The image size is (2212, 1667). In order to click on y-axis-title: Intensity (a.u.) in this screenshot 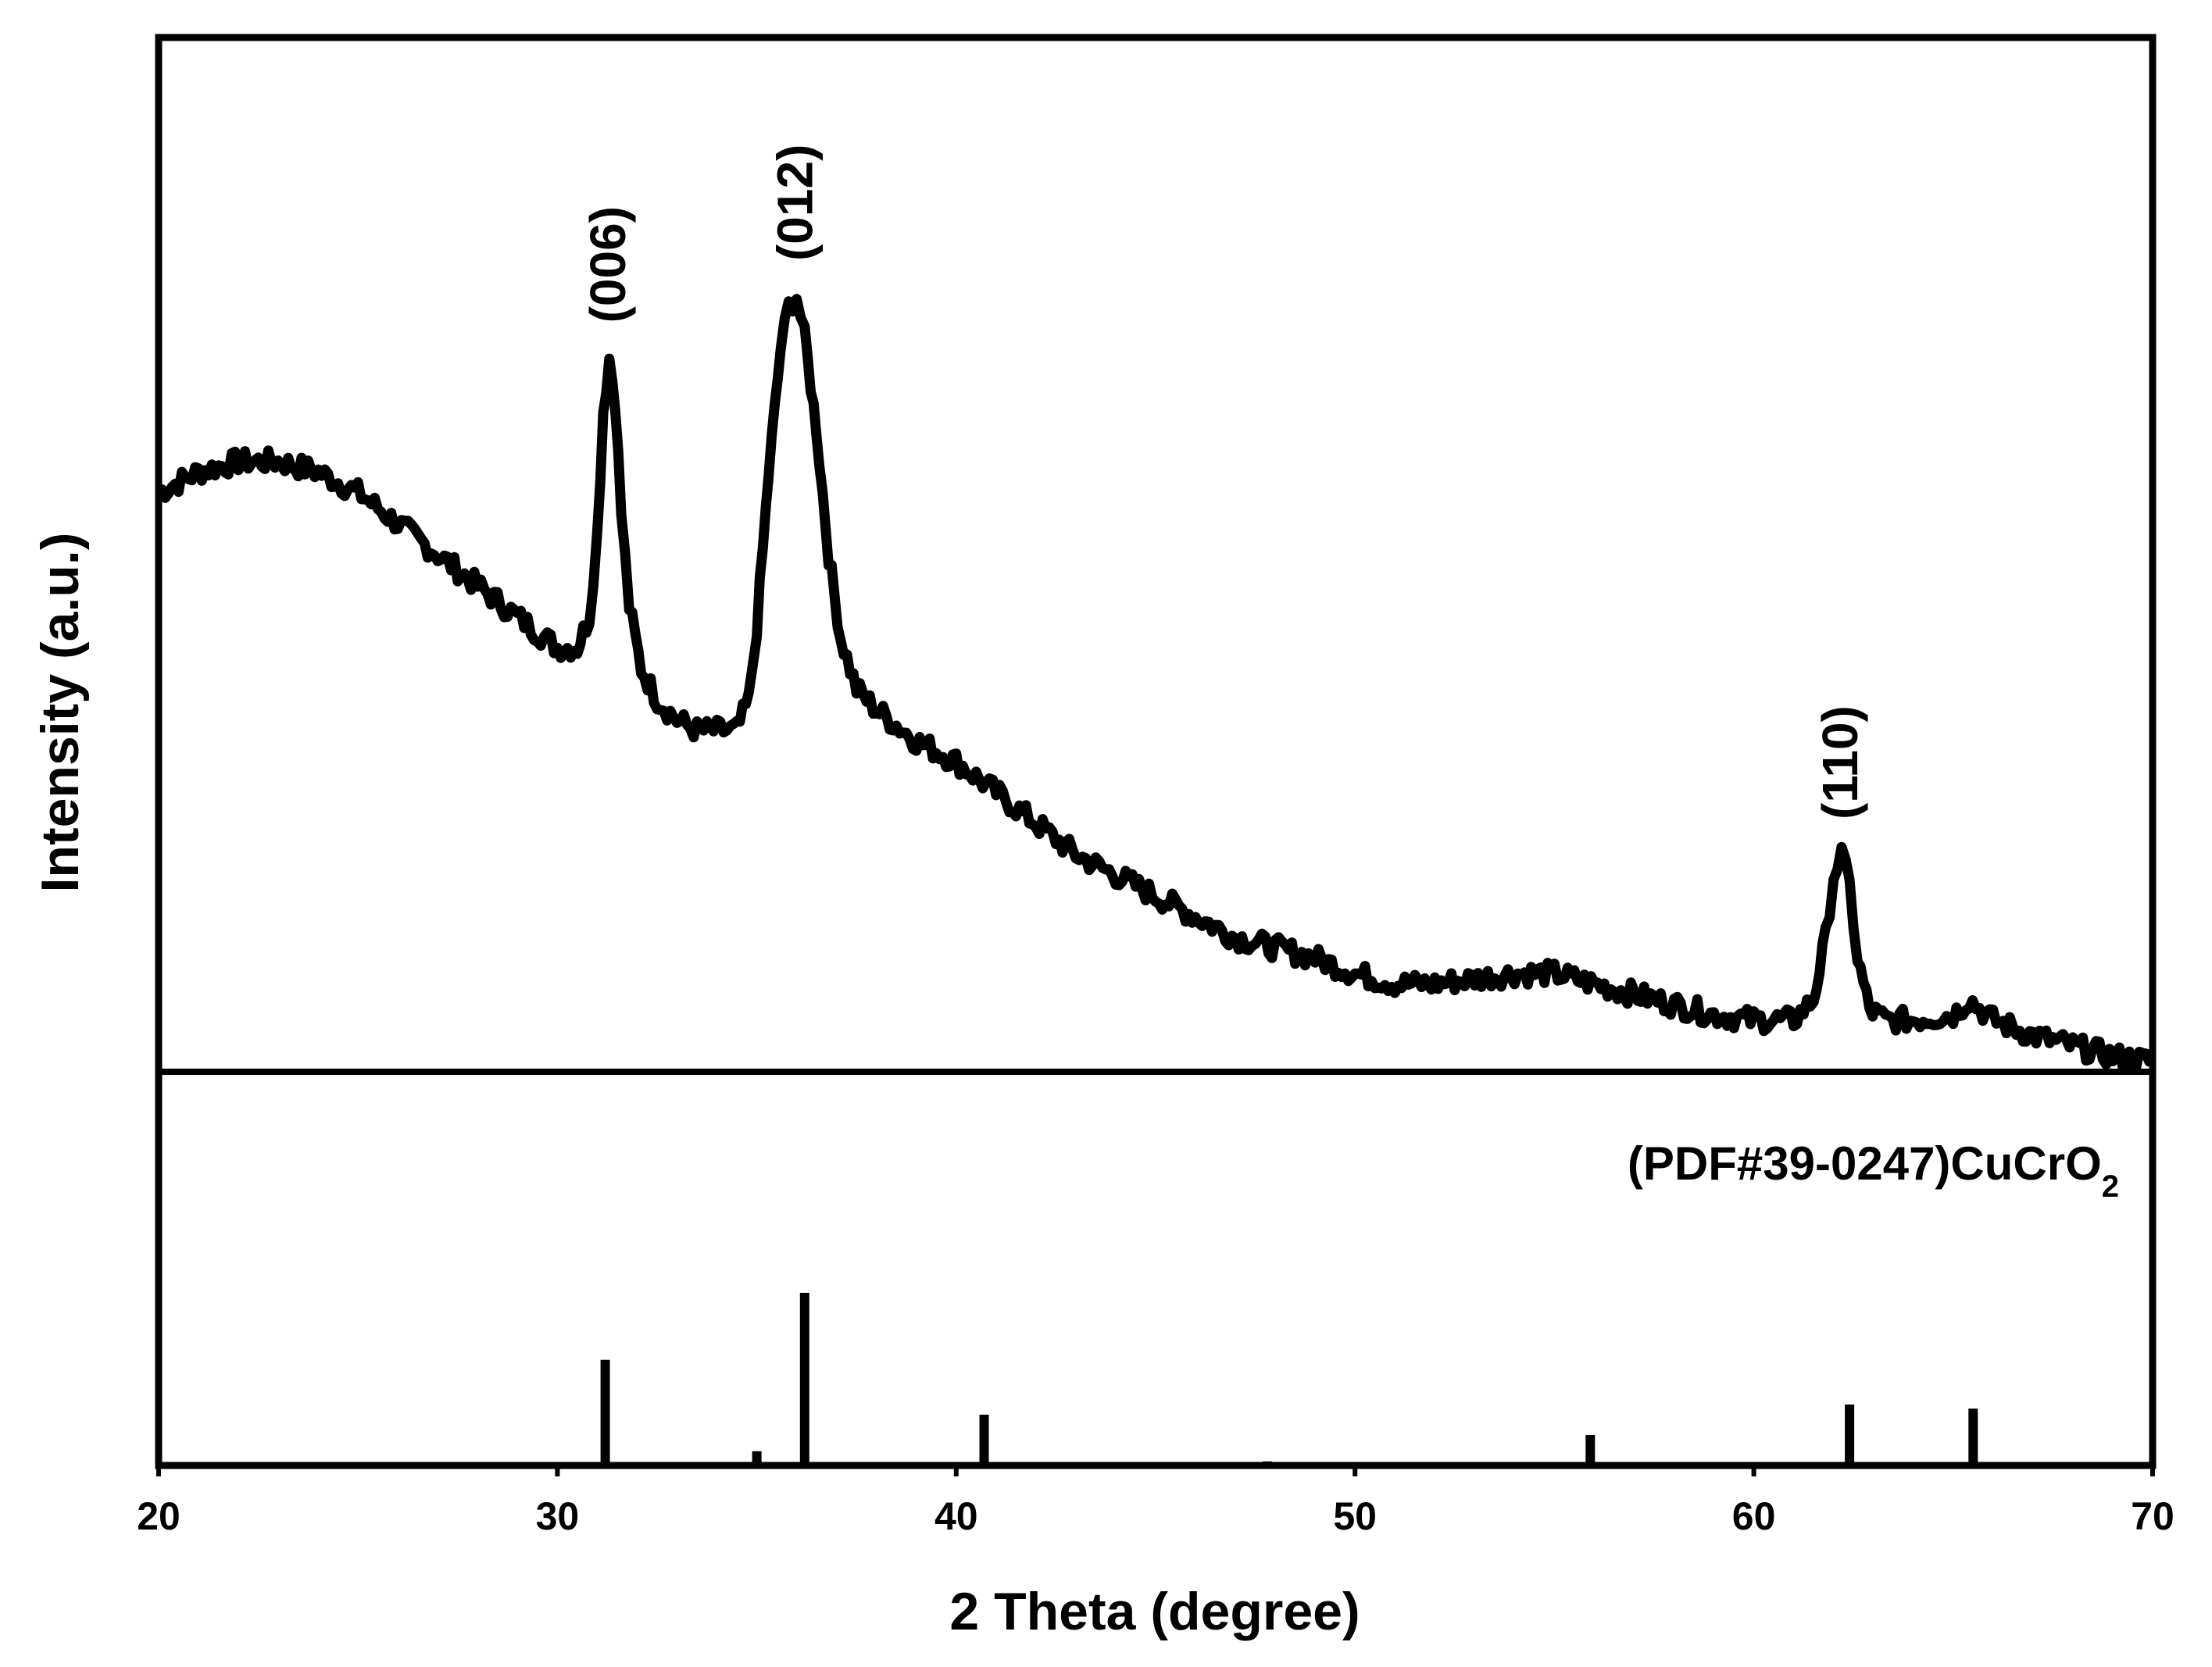, I will do `click(60, 713)`.